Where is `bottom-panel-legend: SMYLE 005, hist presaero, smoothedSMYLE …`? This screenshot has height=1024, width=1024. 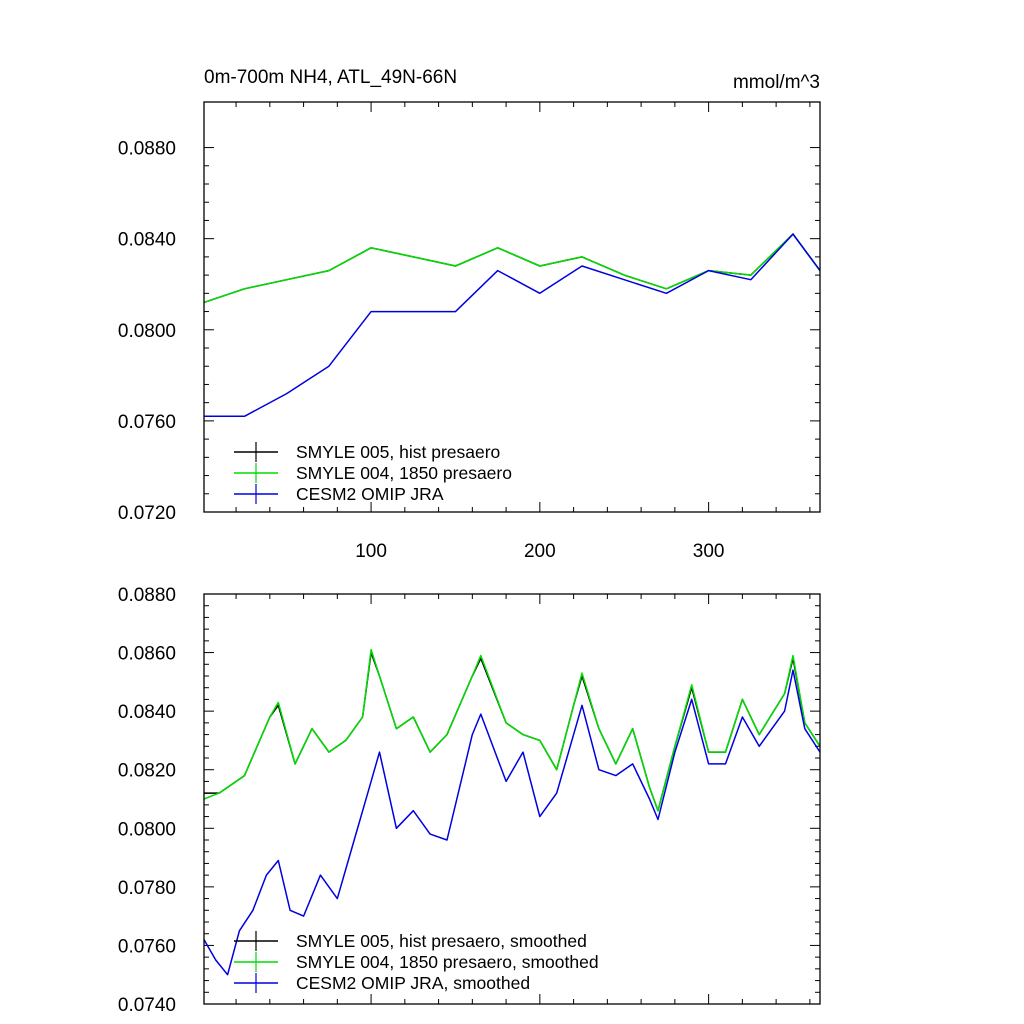
bottom-panel-legend: SMYLE 005, hist presaero, smoothedSMYLE … is located at coordinates (416, 962).